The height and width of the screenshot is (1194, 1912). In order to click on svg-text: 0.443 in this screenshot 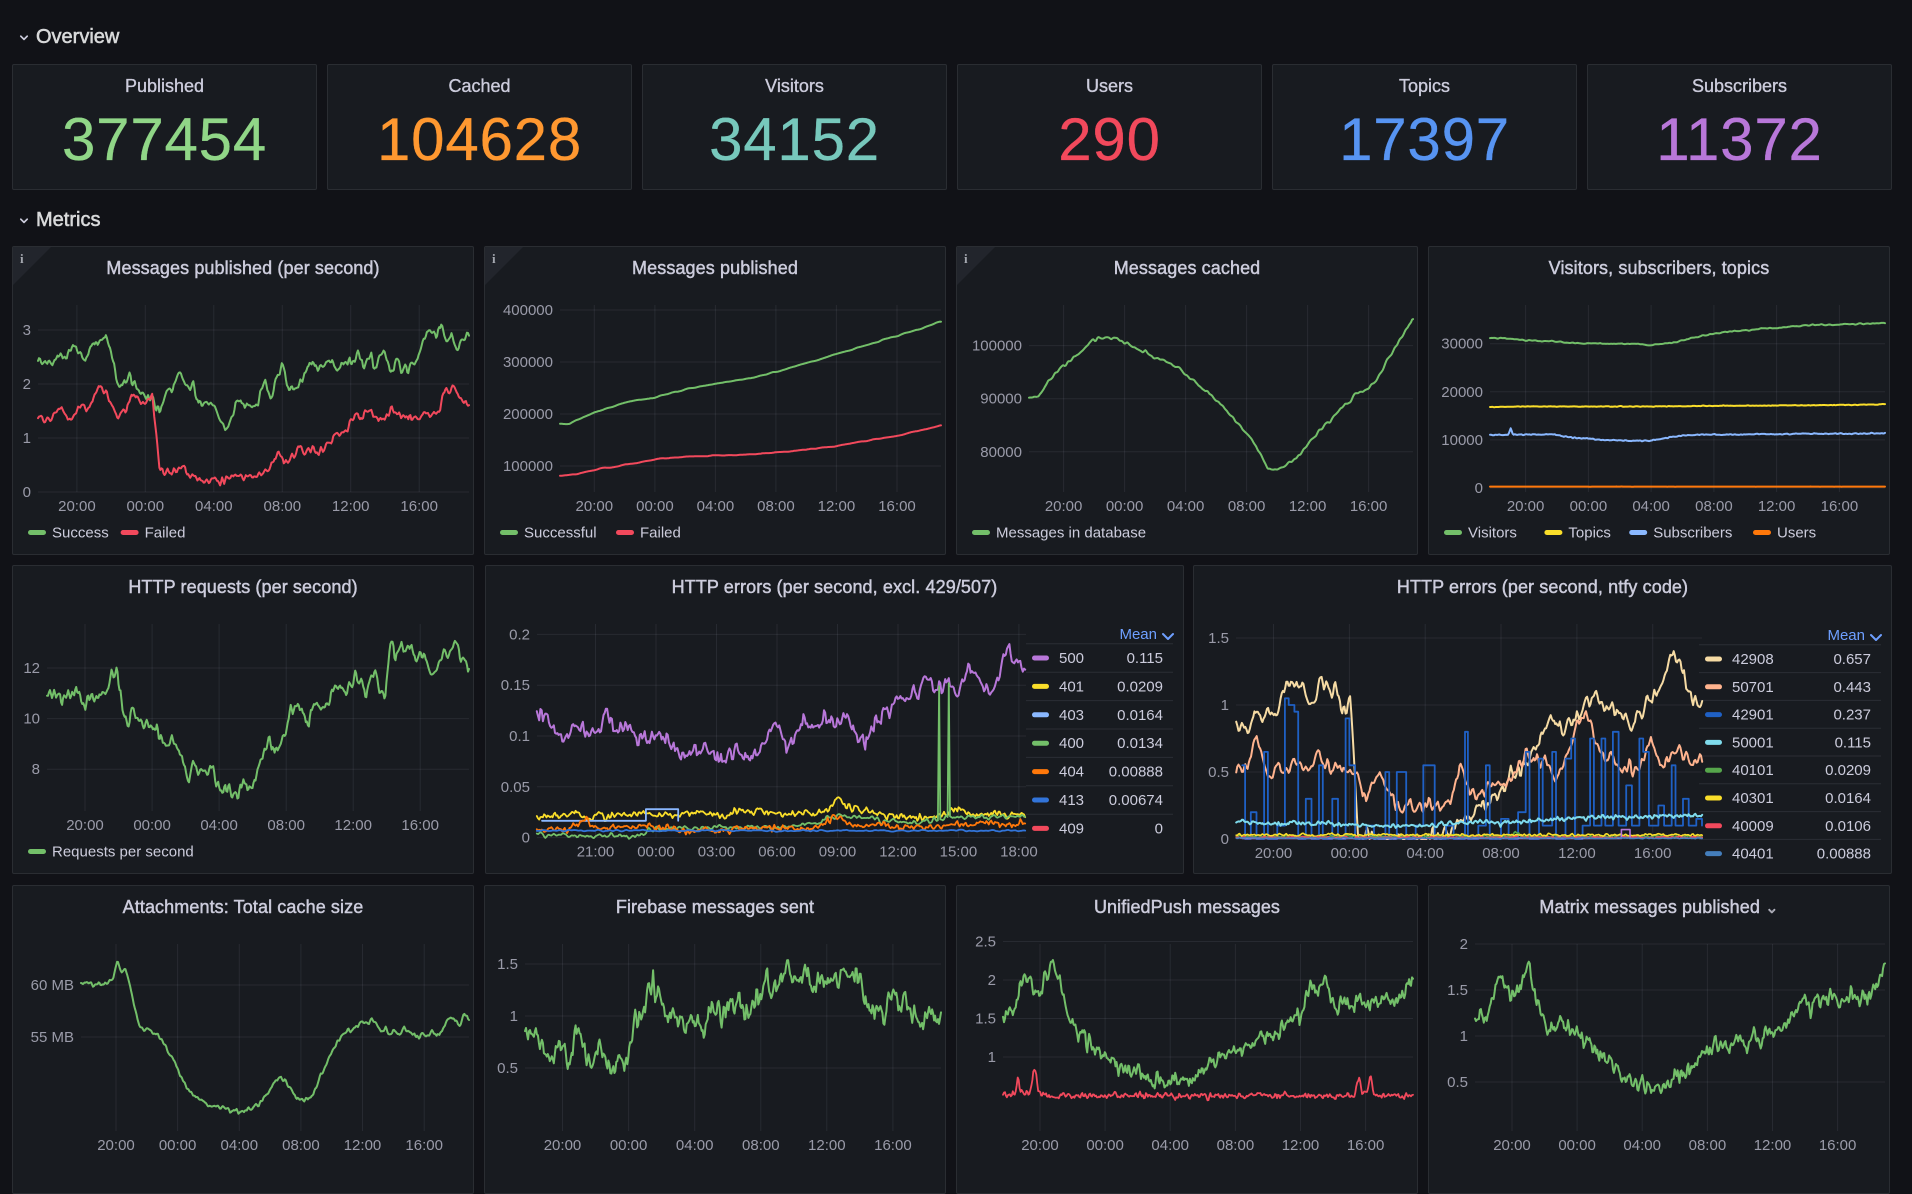, I will do `click(1852, 687)`.